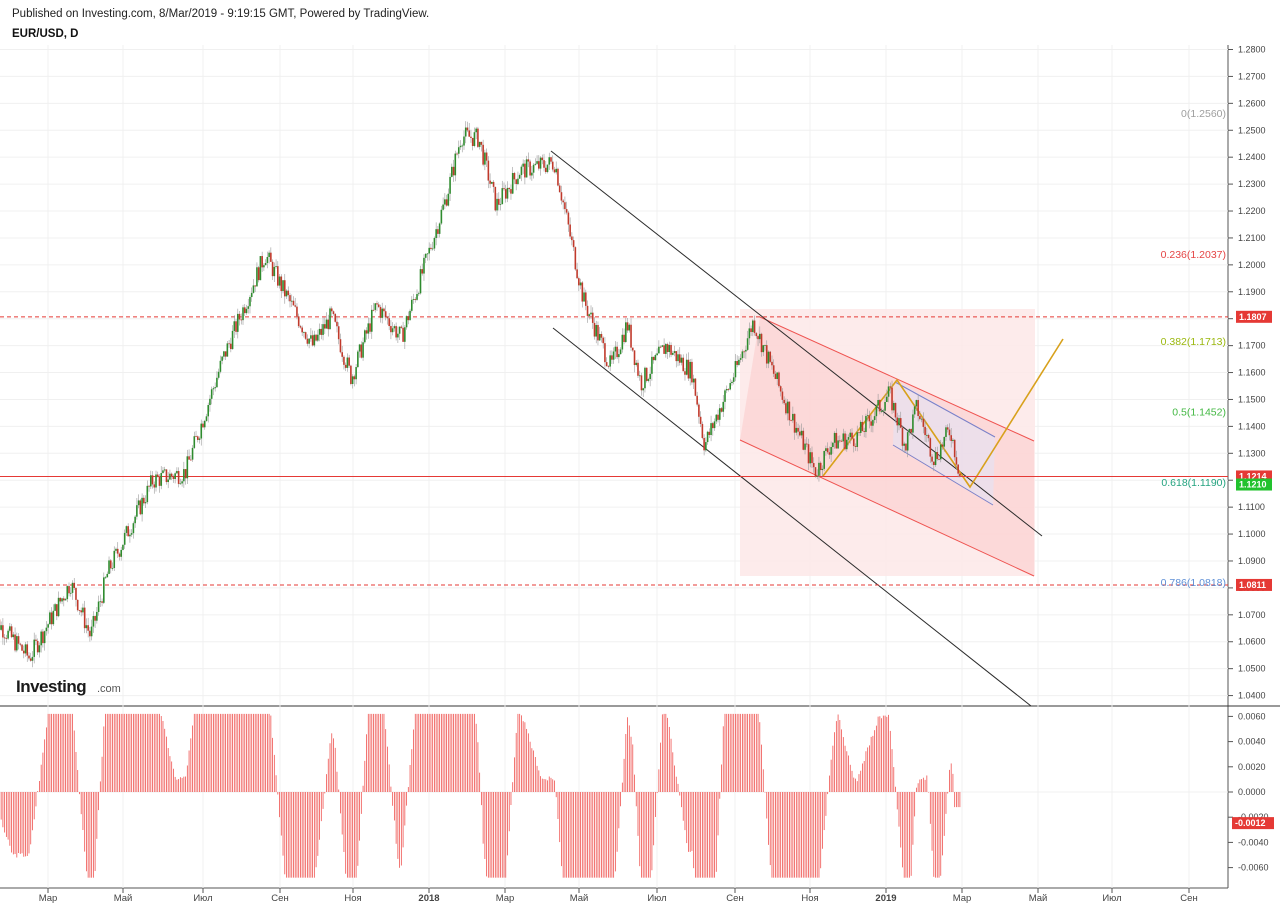  What do you see at coordinates (1252, 669) in the screenshot?
I see `price-tick-label: 1.0500` at bounding box center [1252, 669].